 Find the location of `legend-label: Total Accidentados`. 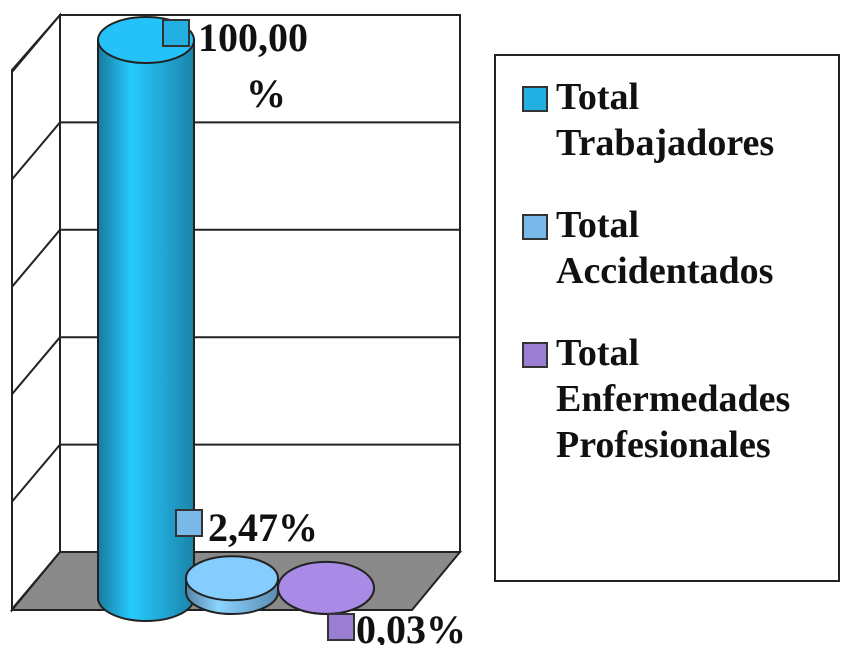

legend-label: Total Accidentados is located at coordinates (665, 248).